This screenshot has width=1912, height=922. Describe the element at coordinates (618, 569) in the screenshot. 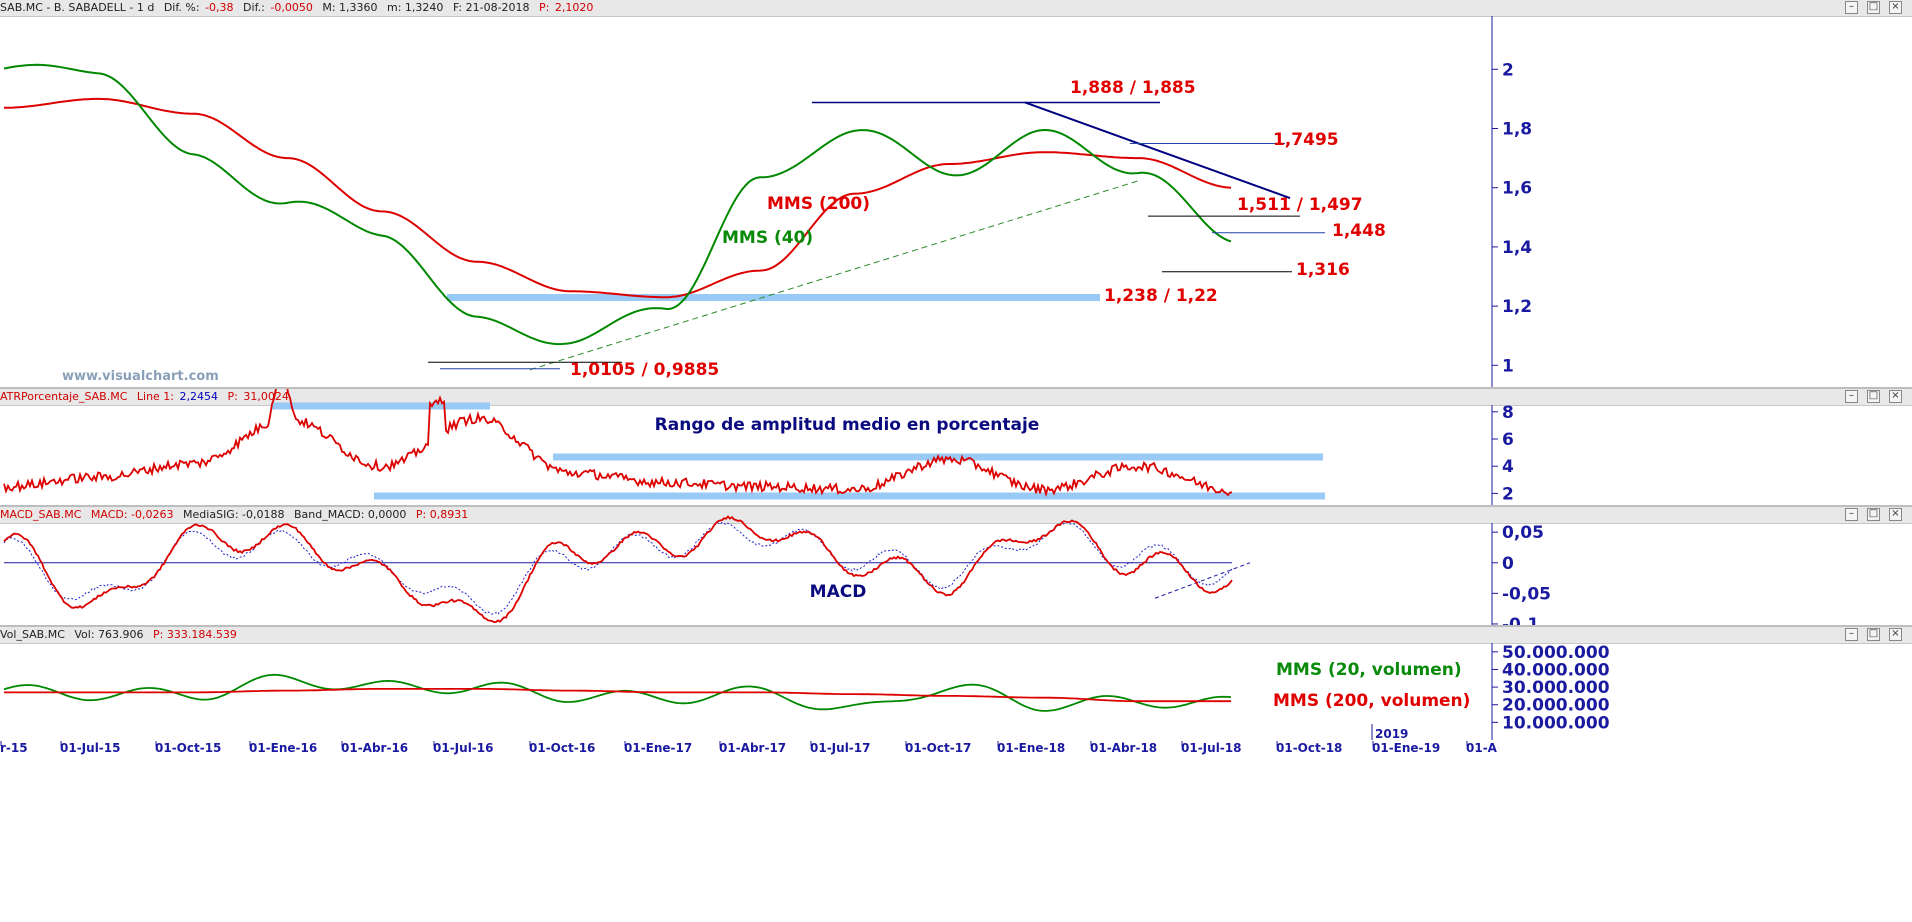

I see `macd-line` at that location.